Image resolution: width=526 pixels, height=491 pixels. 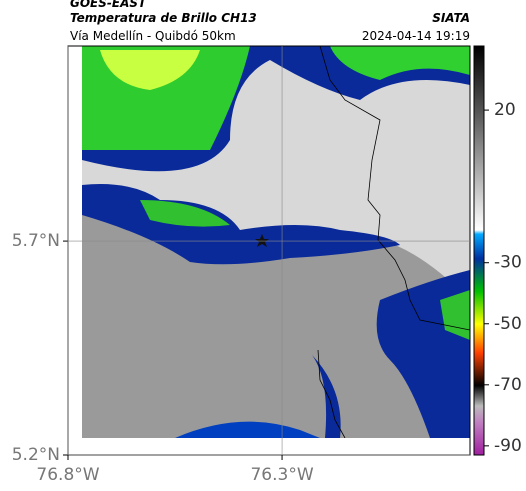 What do you see at coordinates (451, 18) in the screenshot?
I see `source: SIATA` at bounding box center [451, 18].